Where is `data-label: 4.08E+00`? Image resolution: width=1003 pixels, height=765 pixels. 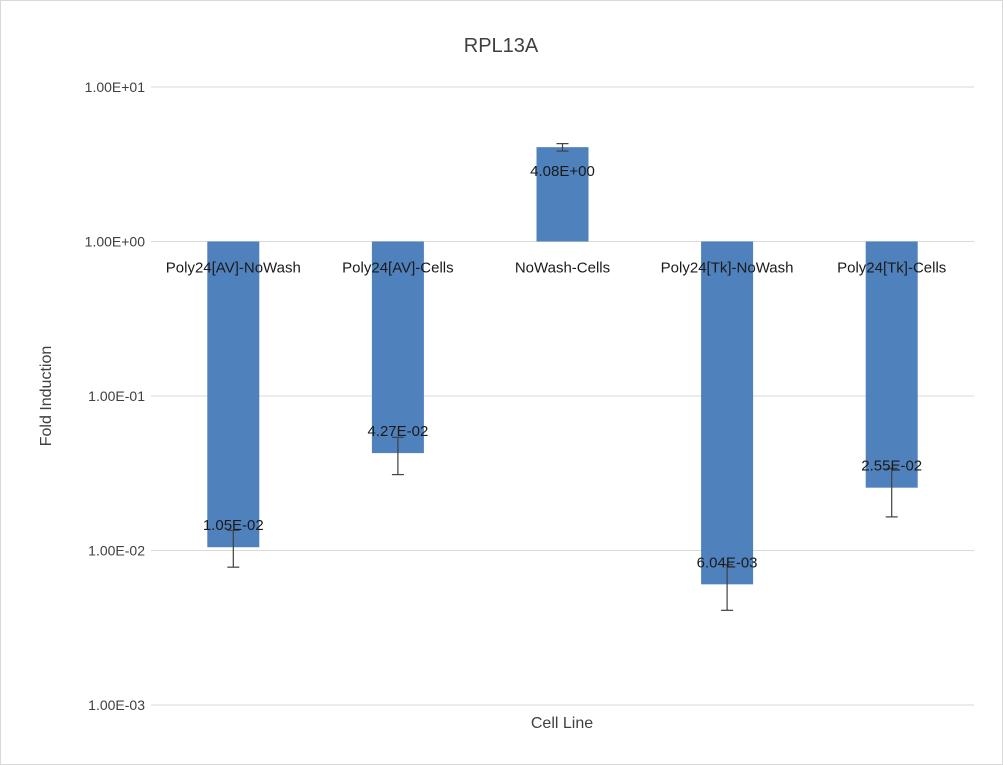
data-label: 4.08E+00 is located at coordinates (562, 171).